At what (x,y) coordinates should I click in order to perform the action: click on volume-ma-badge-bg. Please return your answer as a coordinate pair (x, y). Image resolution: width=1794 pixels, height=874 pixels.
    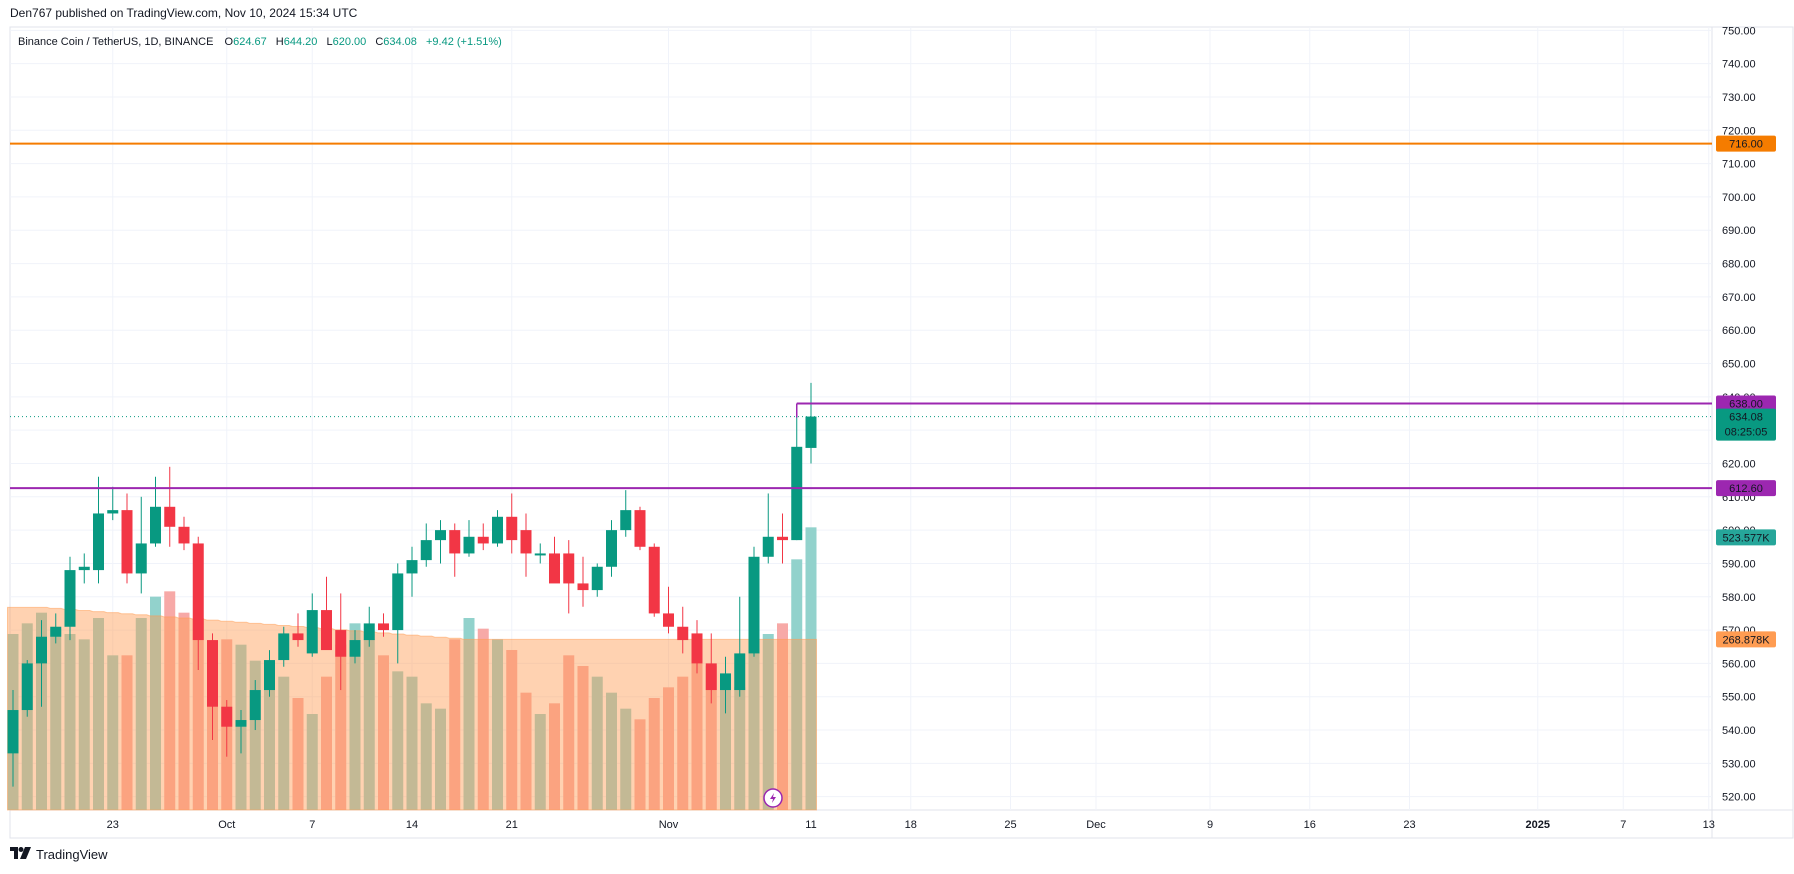
    Looking at the image, I should click on (1746, 639).